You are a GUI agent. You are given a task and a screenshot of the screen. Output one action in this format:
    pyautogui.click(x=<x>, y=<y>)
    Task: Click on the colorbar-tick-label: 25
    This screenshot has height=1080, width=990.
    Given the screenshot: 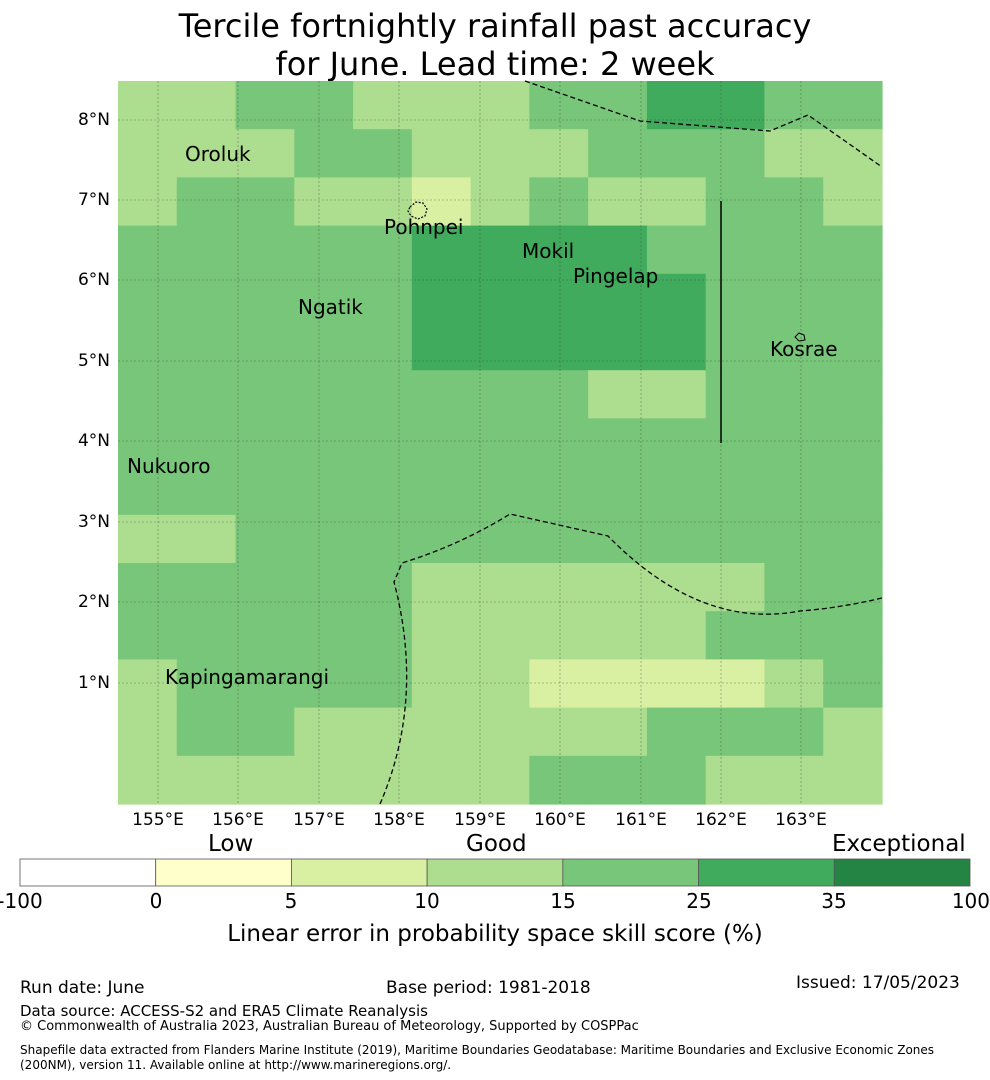 What is the action you would take?
    pyautogui.click(x=699, y=901)
    